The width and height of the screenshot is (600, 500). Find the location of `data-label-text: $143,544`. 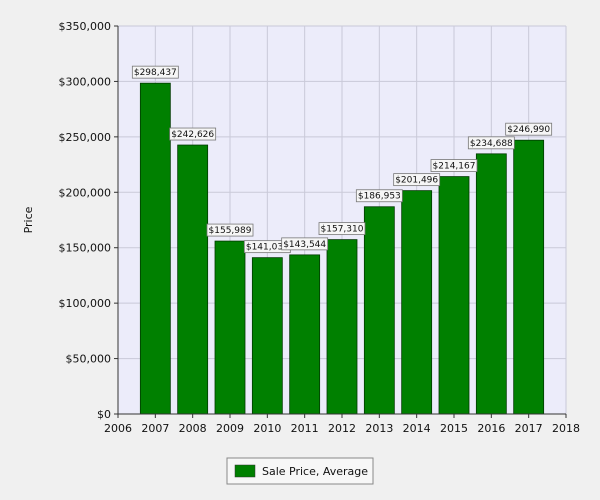

data-label-text: $143,544 is located at coordinates (304, 245).